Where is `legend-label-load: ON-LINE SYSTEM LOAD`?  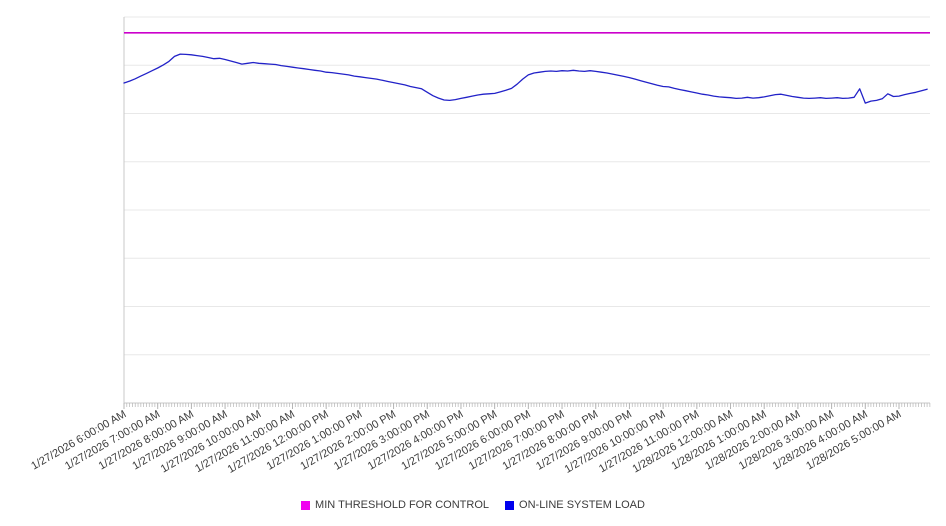
legend-label-load: ON-LINE SYSTEM LOAD is located at coordinates (582, 505).